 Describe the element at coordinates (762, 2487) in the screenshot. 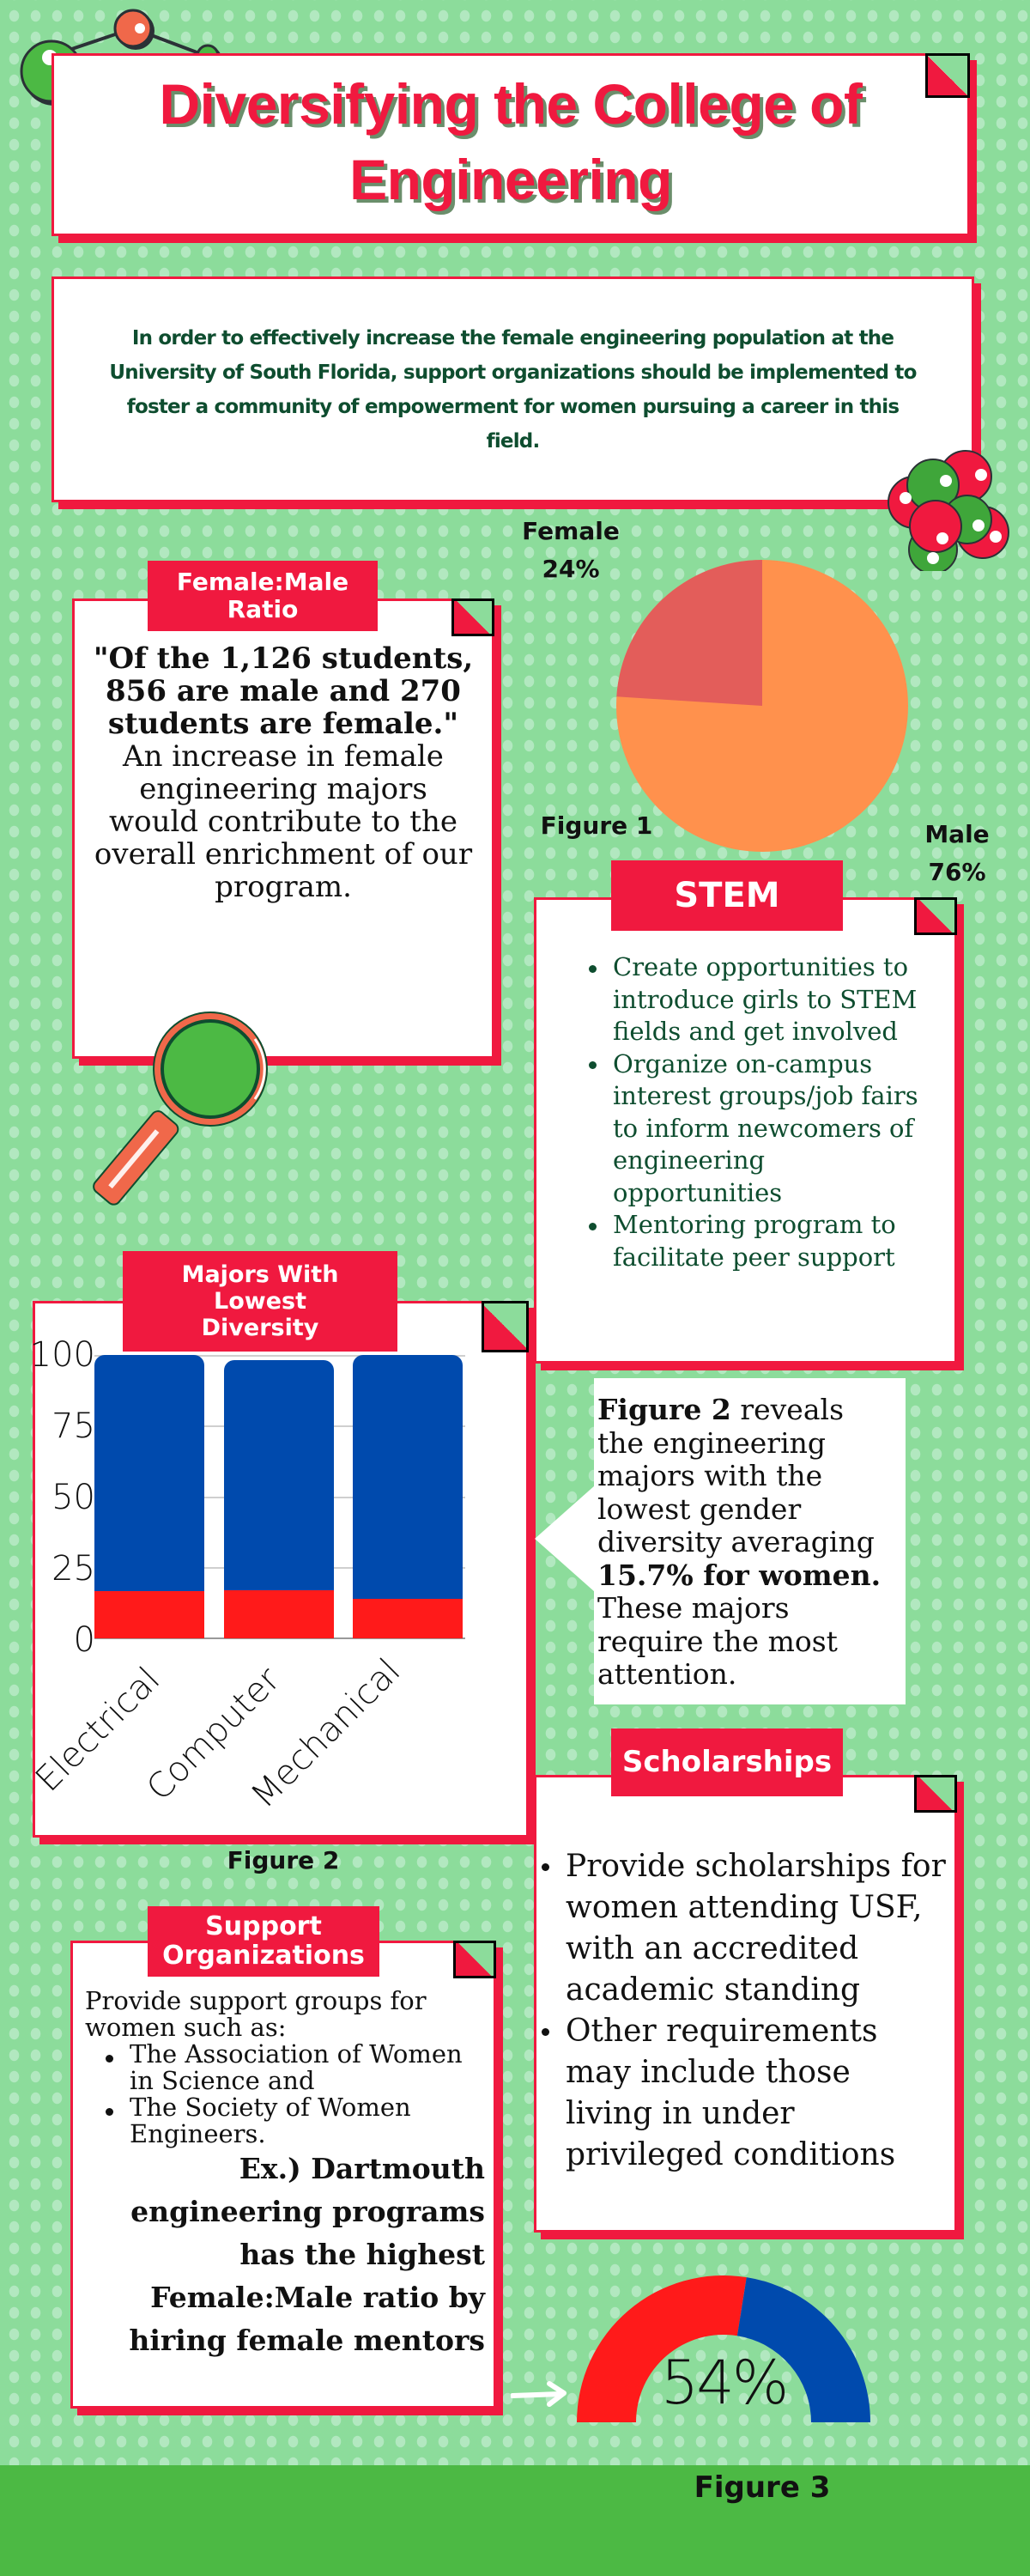

I see `figure-3-caption: Figure 3` at that location.